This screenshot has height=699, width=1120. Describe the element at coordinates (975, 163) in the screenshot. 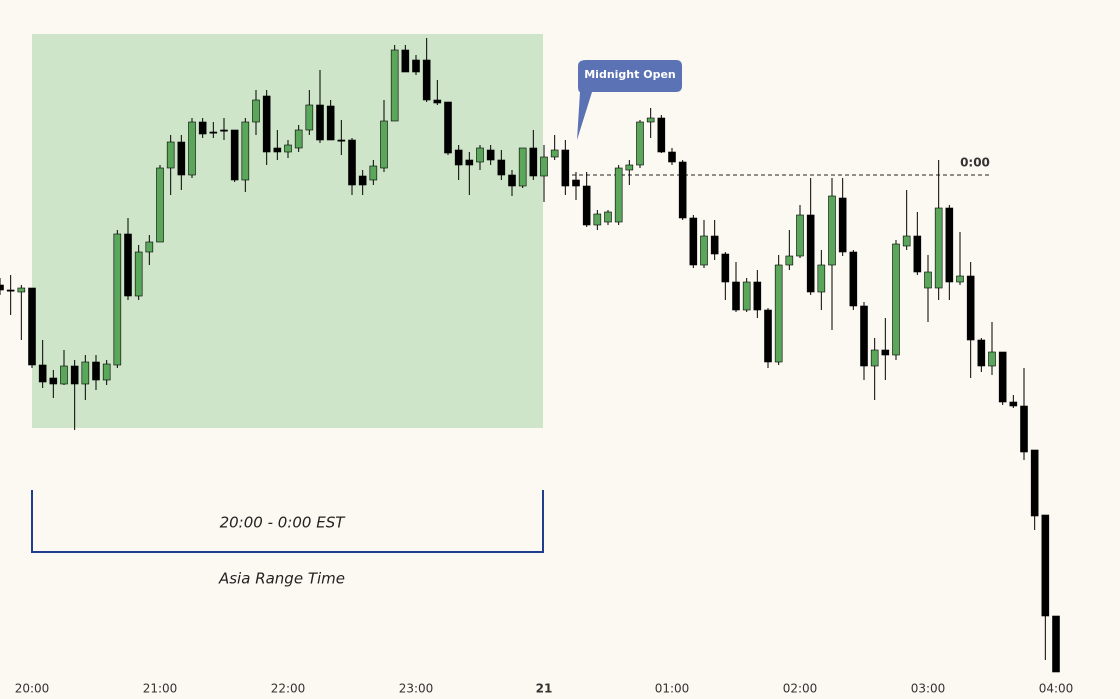

I see `level-label: 0:00` at that location.